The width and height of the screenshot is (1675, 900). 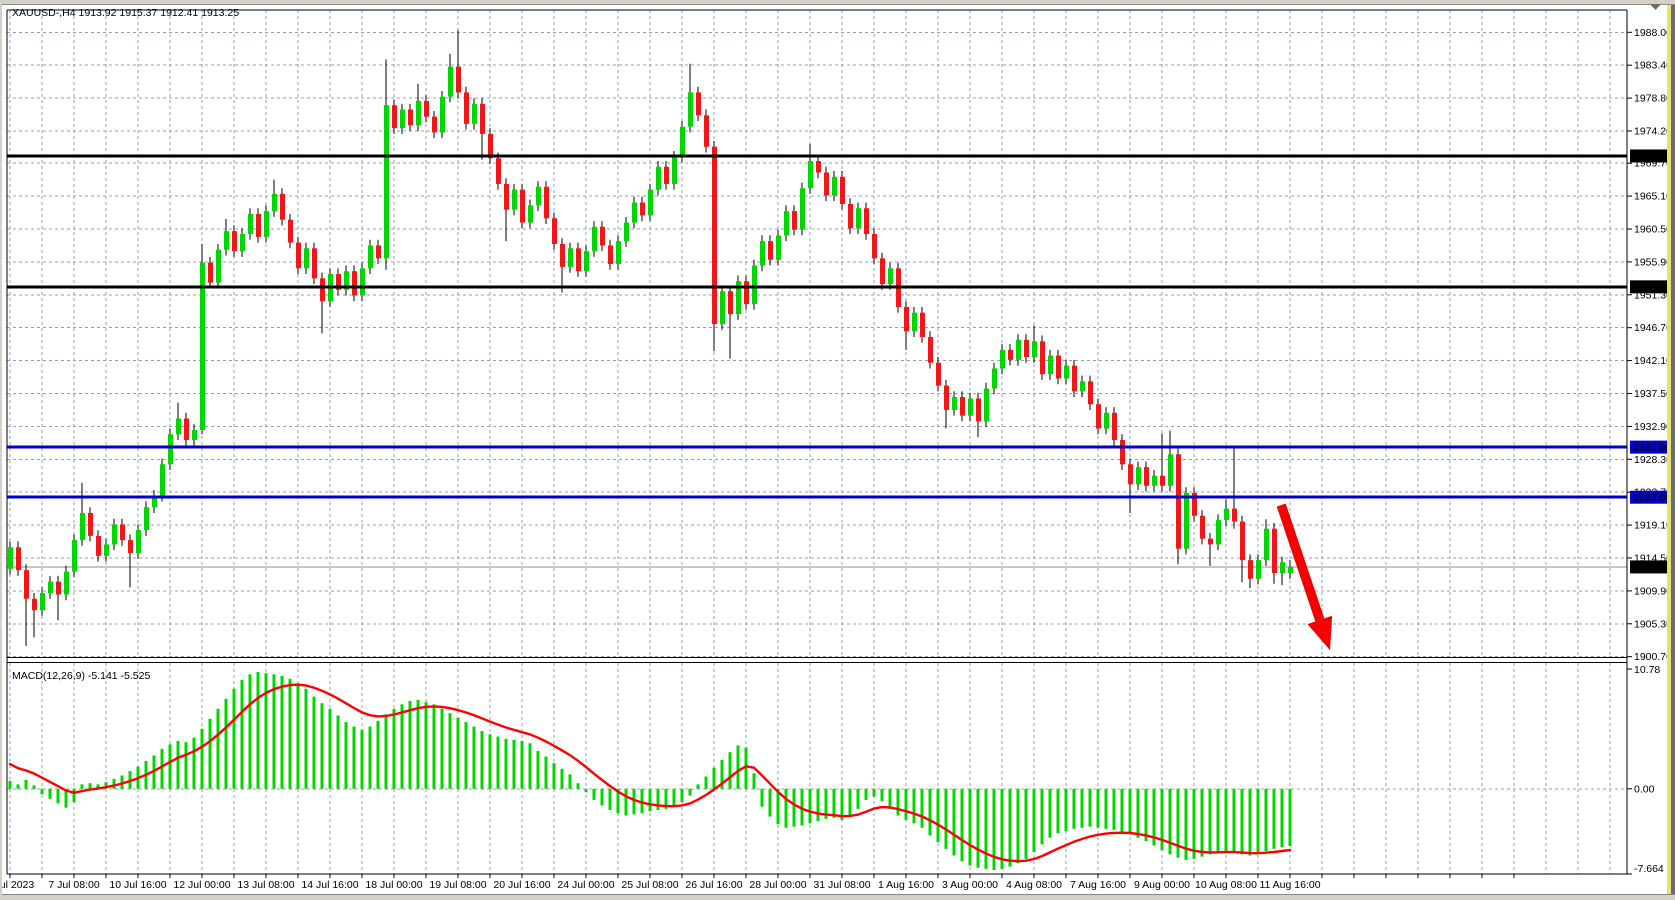 What do you see at coordinates (1653, 427) in the screenshot?
I see `price-tick-label: 1932.90` at bounding box center [1653, 427].